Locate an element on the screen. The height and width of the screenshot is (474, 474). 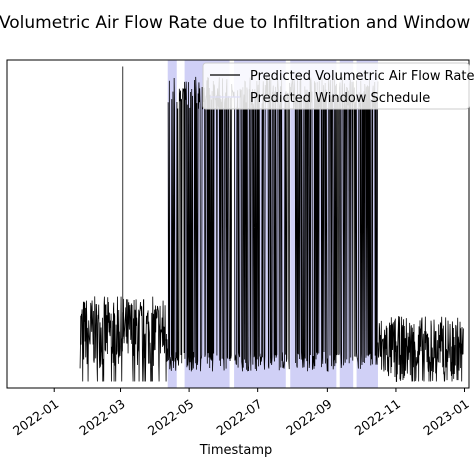
legend-box is located at coordinates (336, 86).